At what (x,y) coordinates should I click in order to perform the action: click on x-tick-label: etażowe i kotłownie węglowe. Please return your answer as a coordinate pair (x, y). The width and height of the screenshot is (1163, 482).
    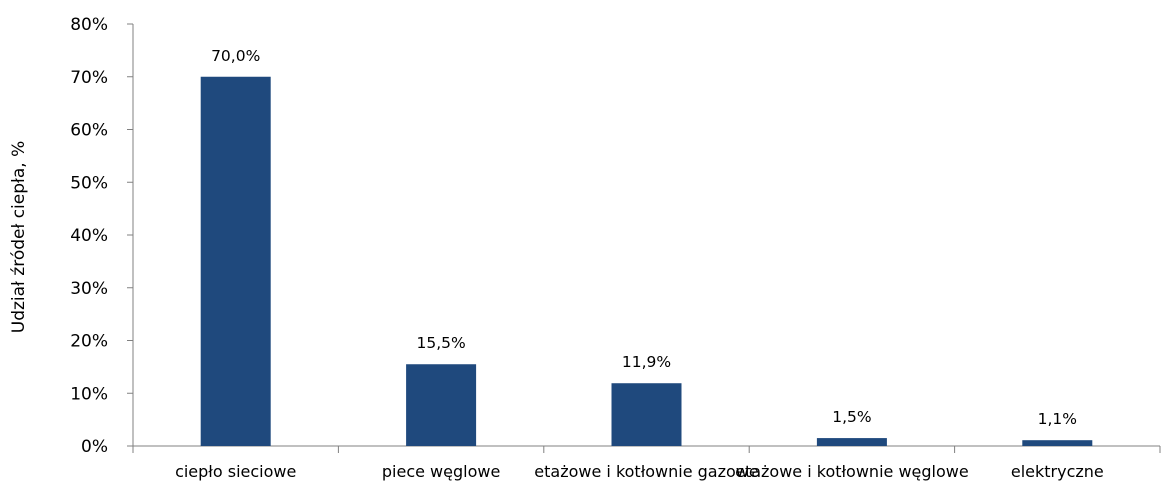
    Looking at the image, I should click on (852, 471).